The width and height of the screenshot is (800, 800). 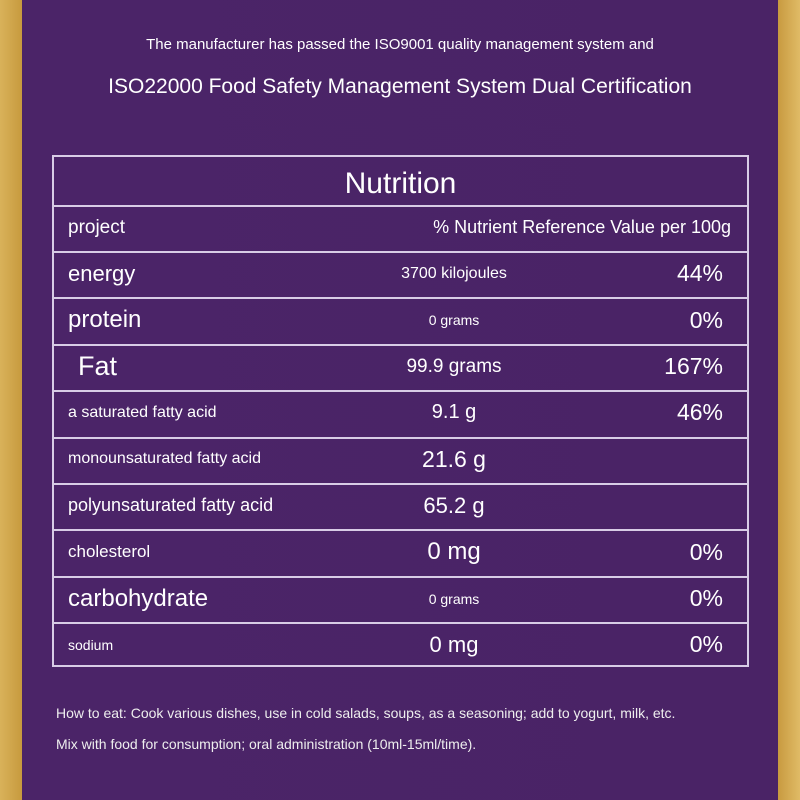 I want to click on nutrient-name: energy, so click(x=102, y=273).